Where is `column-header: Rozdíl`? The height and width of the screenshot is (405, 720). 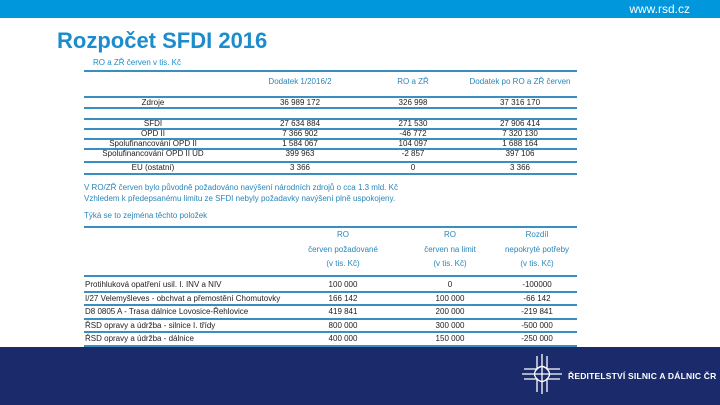 column-header: Rozdíl is located at coordinates (537, 234).